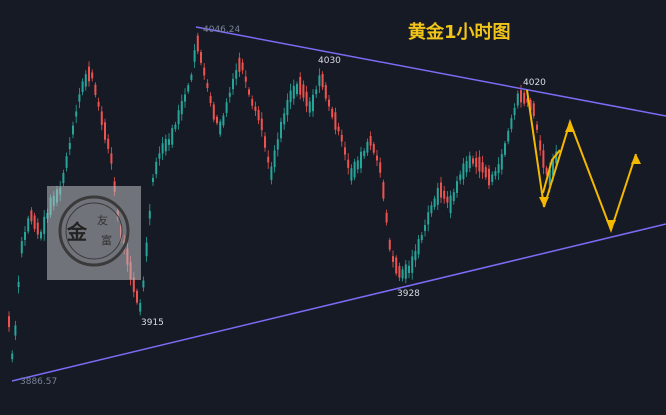  I want to click on label-high: 4046.24, so click(222, 30).